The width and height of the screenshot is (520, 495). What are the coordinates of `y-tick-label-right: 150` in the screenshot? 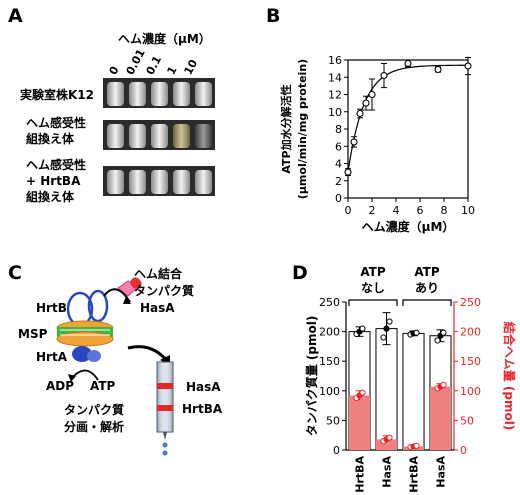 It's located at (470, 361).